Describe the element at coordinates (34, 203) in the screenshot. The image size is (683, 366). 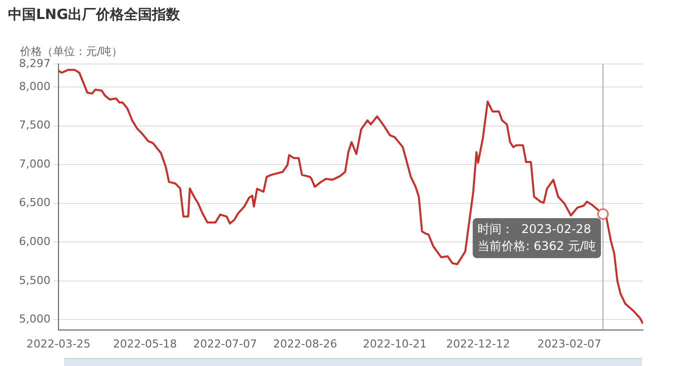
I see `y-tick-label: 6,500` at that location.